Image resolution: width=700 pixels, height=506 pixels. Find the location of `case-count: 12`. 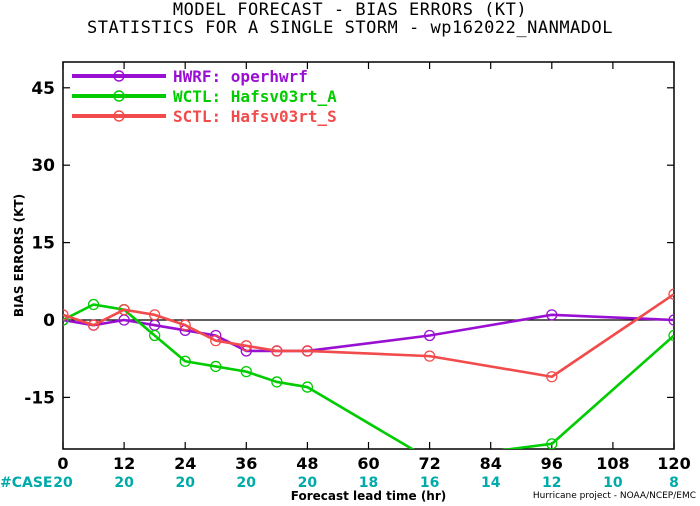

case-count: 12 is located at coordinates (551, 483).